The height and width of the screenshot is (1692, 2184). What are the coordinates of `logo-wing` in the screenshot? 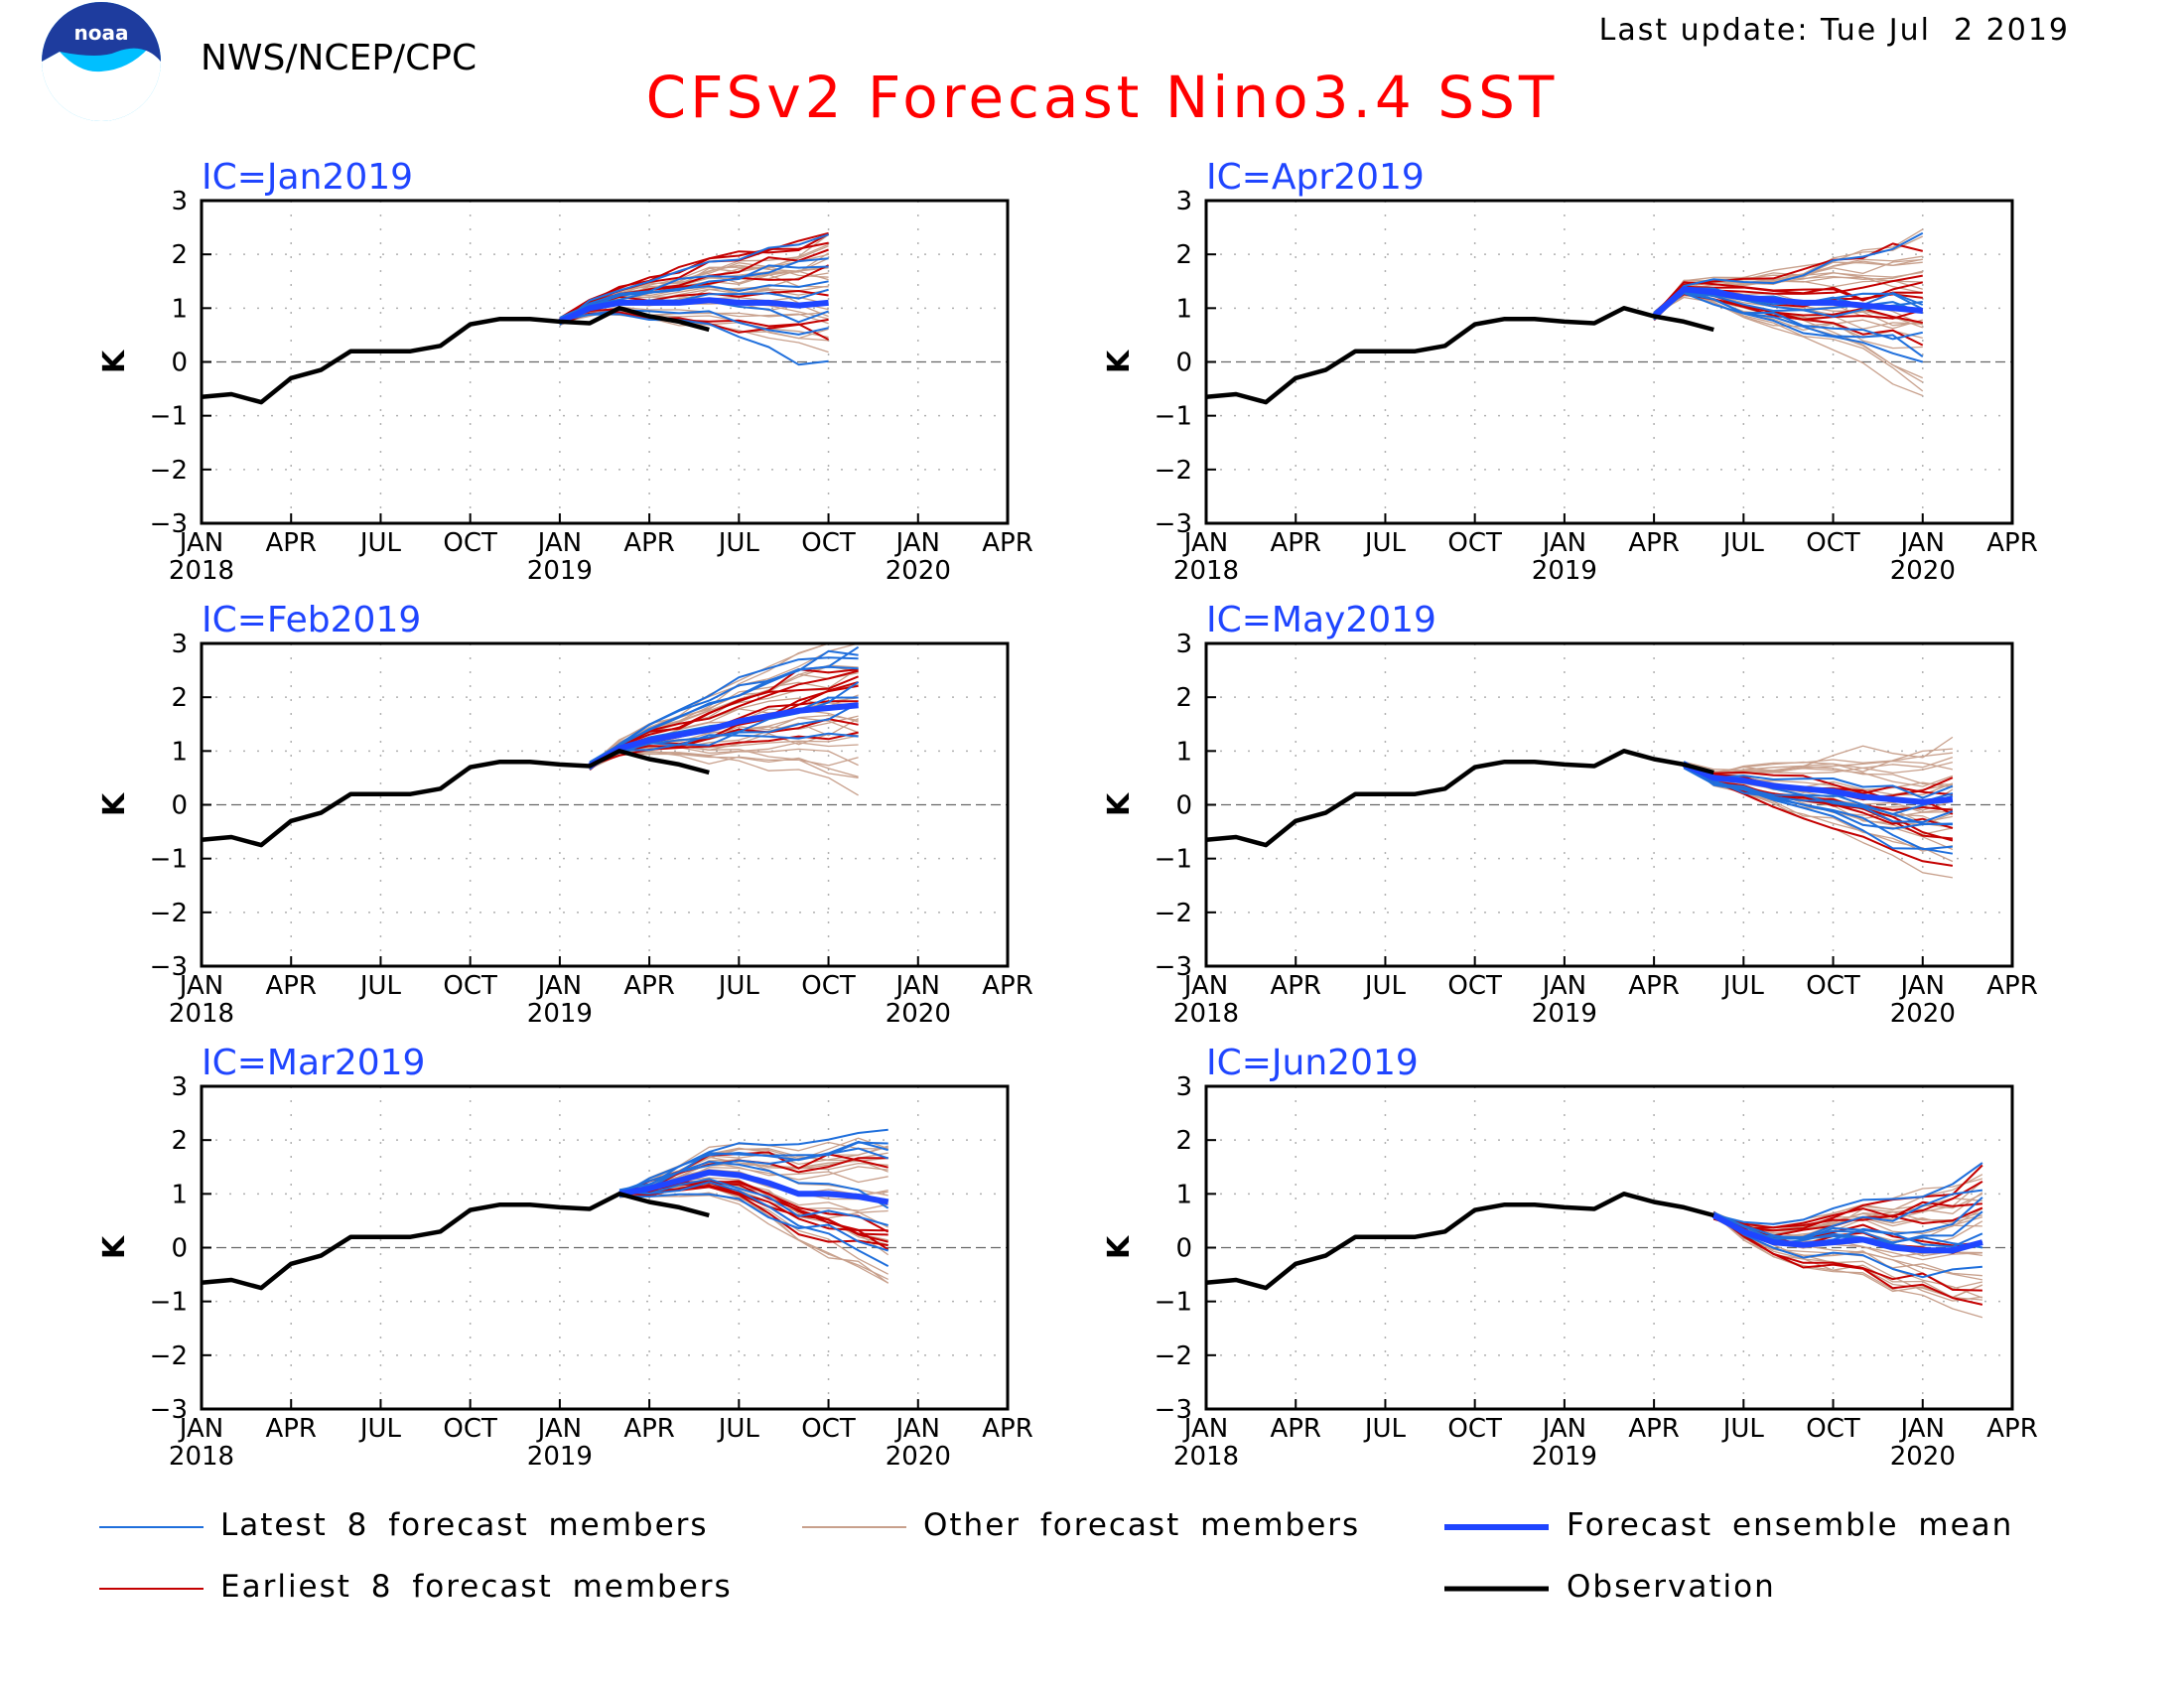 It's located at (101, 84).